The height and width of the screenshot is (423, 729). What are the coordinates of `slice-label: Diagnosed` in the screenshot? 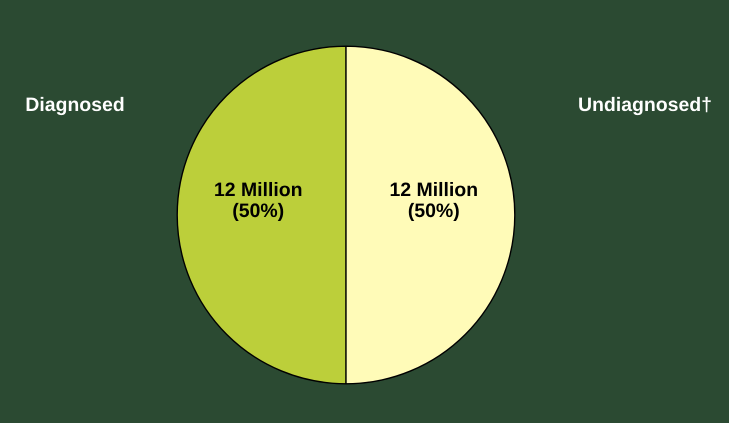 It's located at (75, 106).